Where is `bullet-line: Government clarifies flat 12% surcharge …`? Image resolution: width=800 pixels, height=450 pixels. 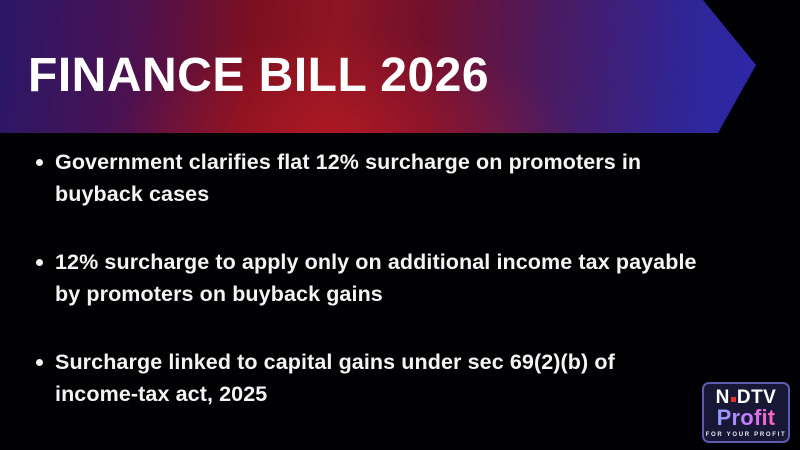 bullet-line: Government clarifies flat 12% surcharge … is located at coordinates (348, 162).